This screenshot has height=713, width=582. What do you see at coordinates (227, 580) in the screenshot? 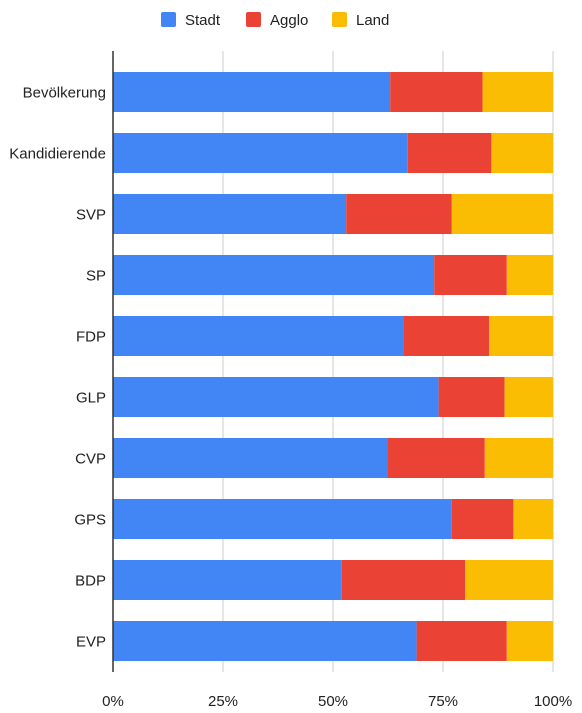
I see `bar-bdp-stadt` at bounding box center [227, 580].